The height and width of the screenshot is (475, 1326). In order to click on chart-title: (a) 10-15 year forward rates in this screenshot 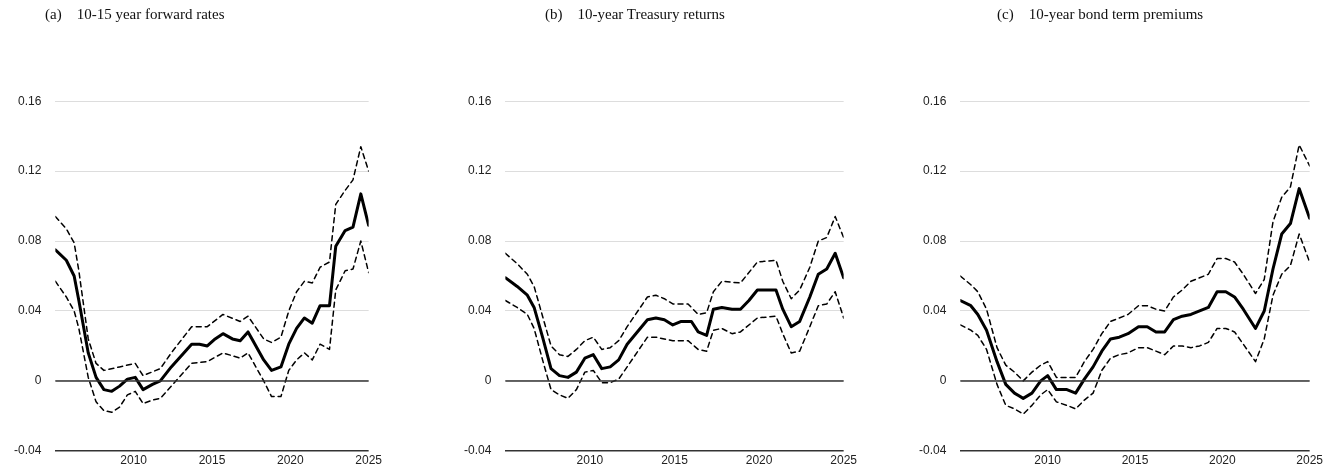, I will do `click(135, 14)`.